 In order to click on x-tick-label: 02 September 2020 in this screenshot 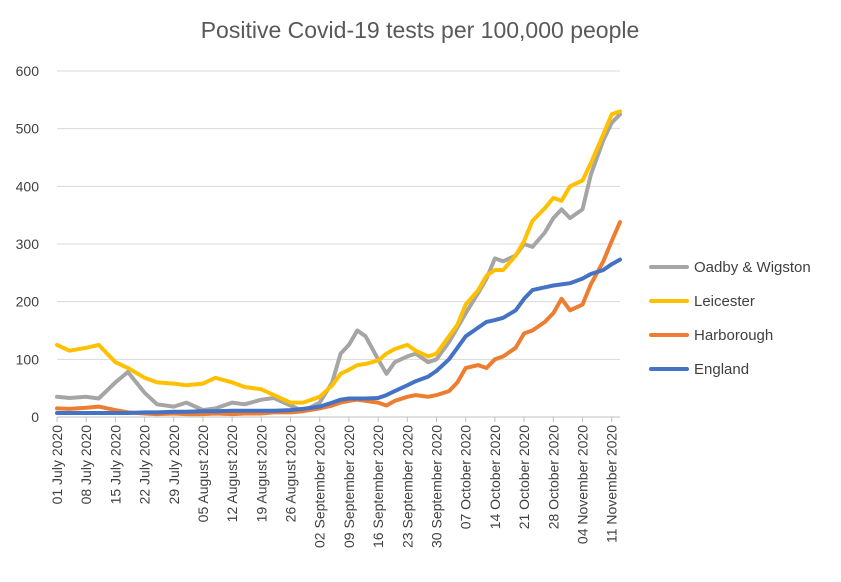, I will do `click(320, 486)`.